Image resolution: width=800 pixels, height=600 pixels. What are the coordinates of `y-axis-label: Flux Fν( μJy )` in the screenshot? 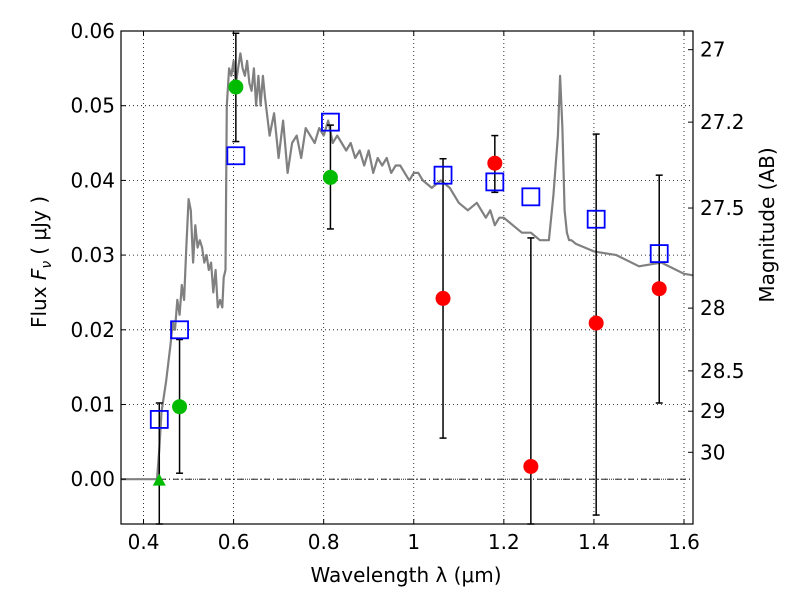 It's located at (41, 262).